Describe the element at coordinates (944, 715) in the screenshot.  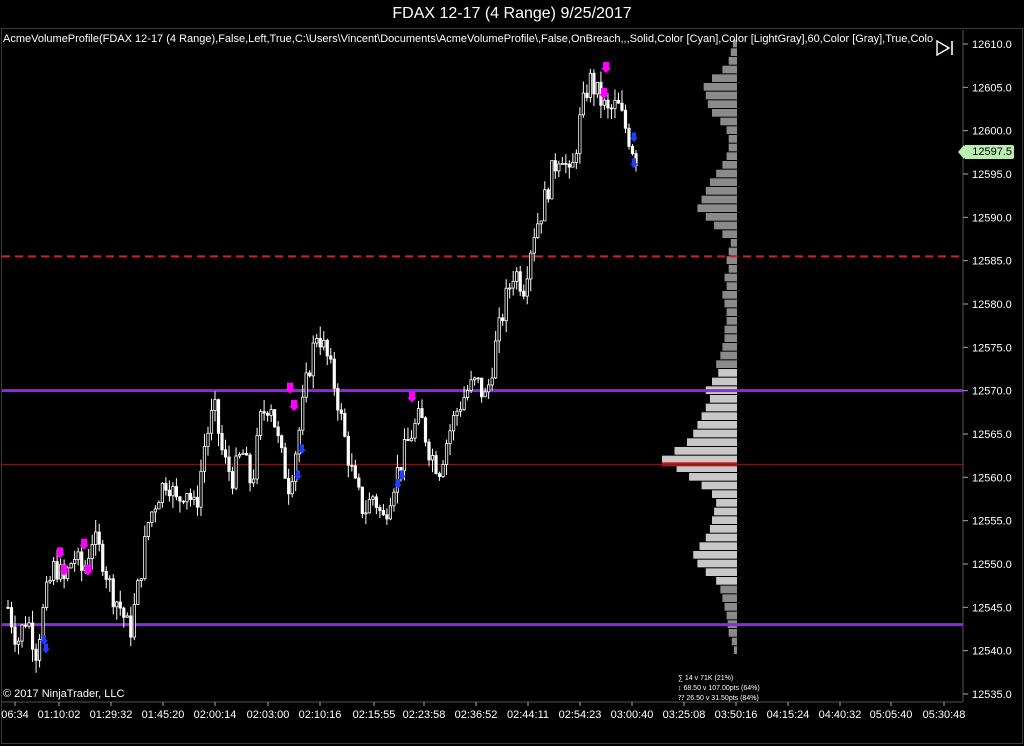
I see `time-tick-label: 05:30:48` at that location.